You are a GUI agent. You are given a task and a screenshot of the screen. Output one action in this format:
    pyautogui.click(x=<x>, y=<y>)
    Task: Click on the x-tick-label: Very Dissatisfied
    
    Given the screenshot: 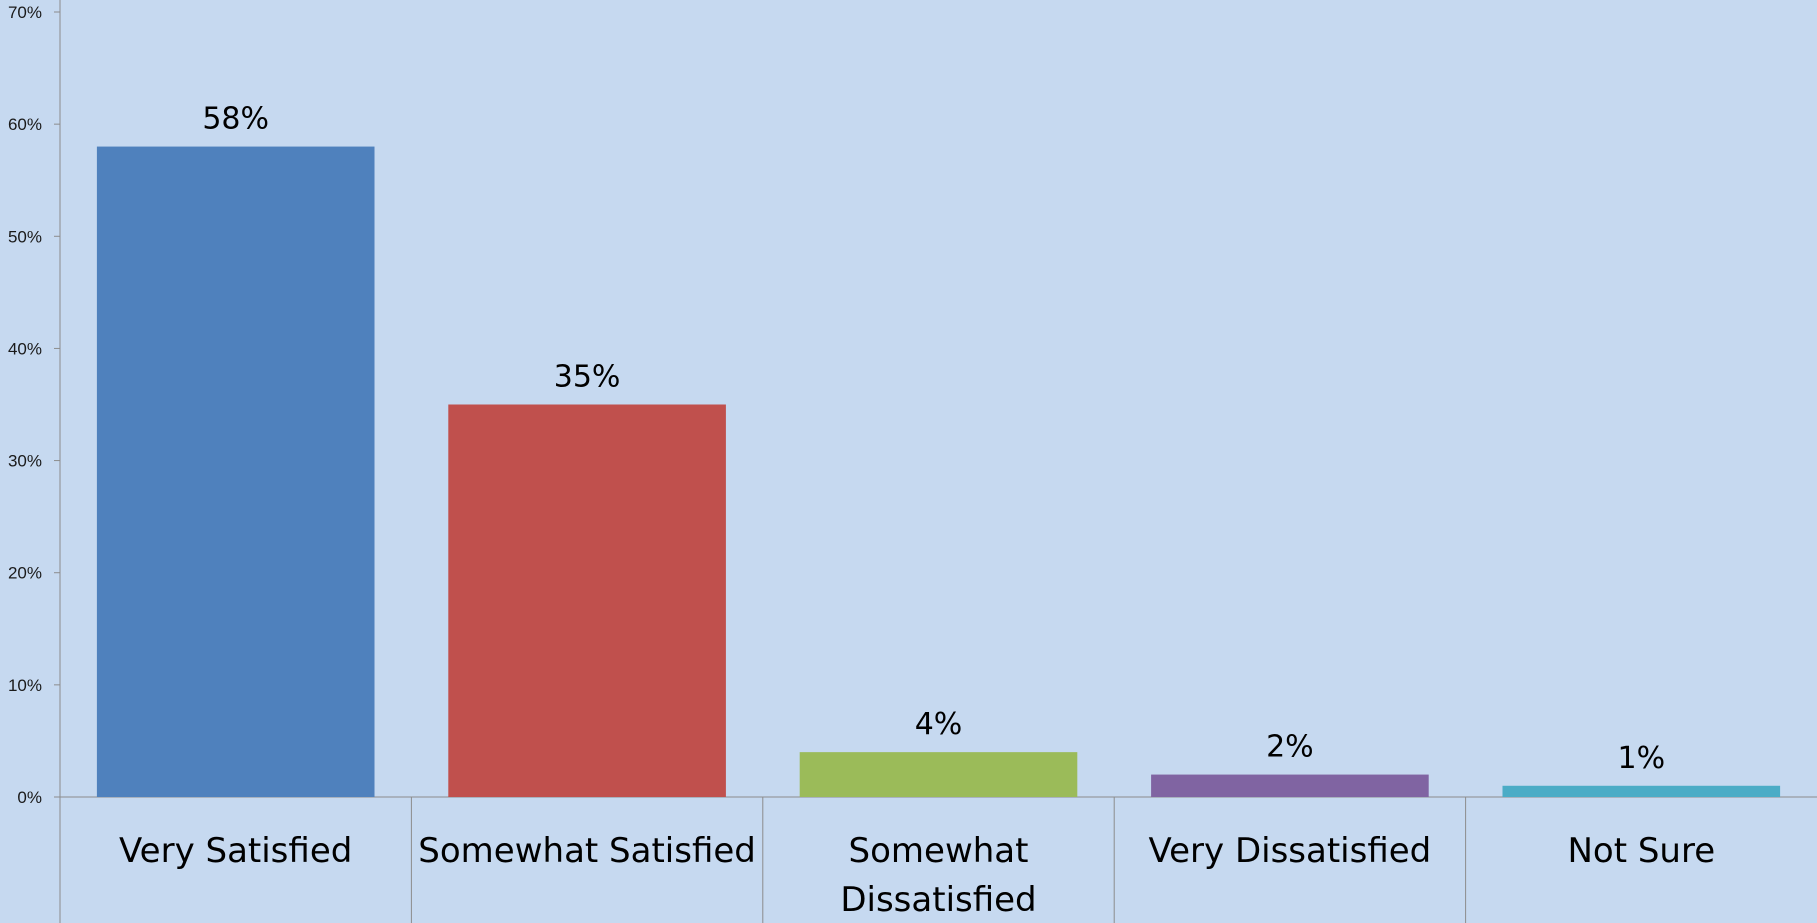 What is the action you would take?
    pyautogui.click(x=1290, y=851)
    